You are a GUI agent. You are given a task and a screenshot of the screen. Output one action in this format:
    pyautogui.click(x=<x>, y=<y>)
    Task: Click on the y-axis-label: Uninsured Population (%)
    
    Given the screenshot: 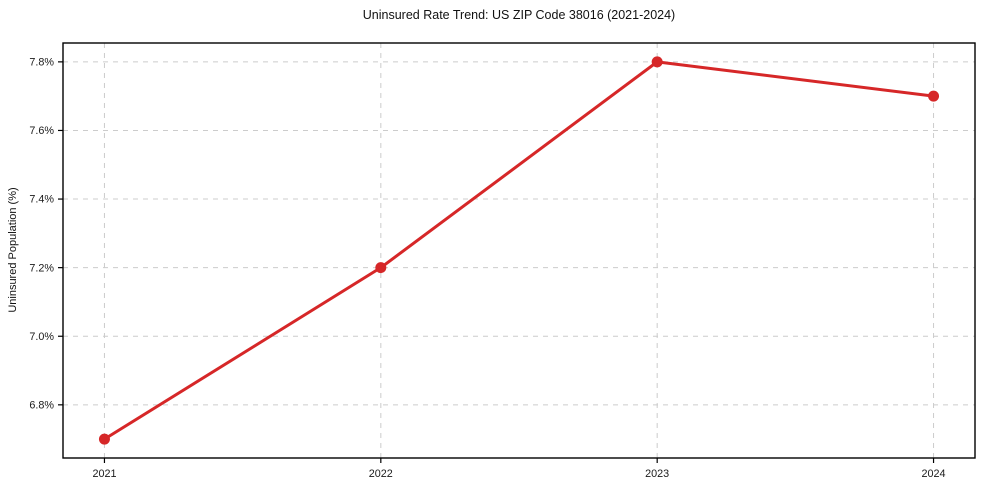 What is the action you would take?
    pyautogui.click(x=13, y=250)
    